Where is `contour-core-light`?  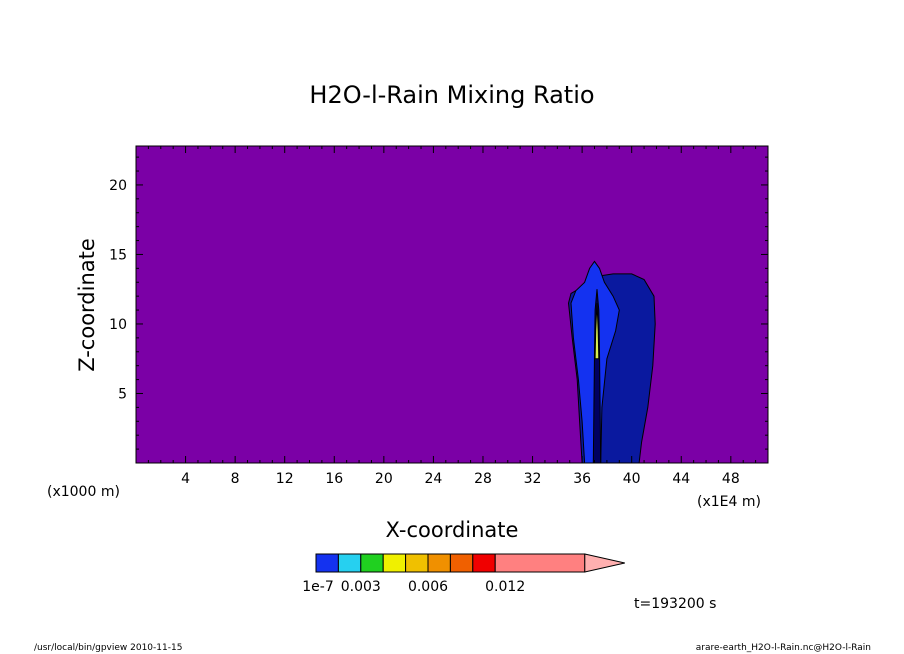 contour-core-light is located at coordinates (597, 331).